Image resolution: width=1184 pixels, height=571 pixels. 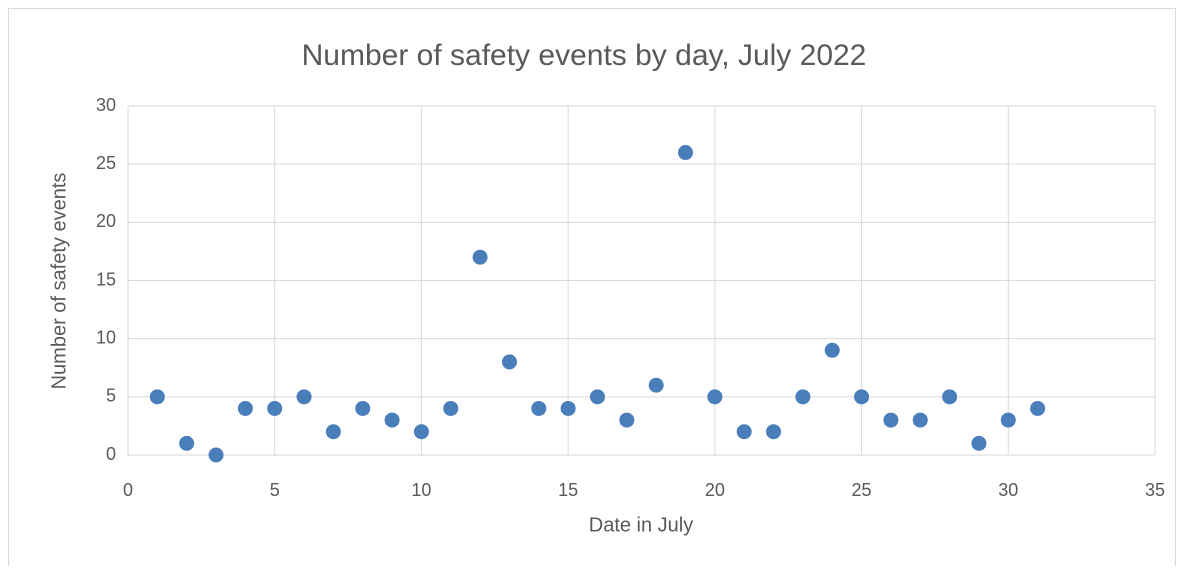 What do you see at coordinates (862, 490) in the screenshot?
I see `x-tick-label: 25` at bounding box center [862, 490].